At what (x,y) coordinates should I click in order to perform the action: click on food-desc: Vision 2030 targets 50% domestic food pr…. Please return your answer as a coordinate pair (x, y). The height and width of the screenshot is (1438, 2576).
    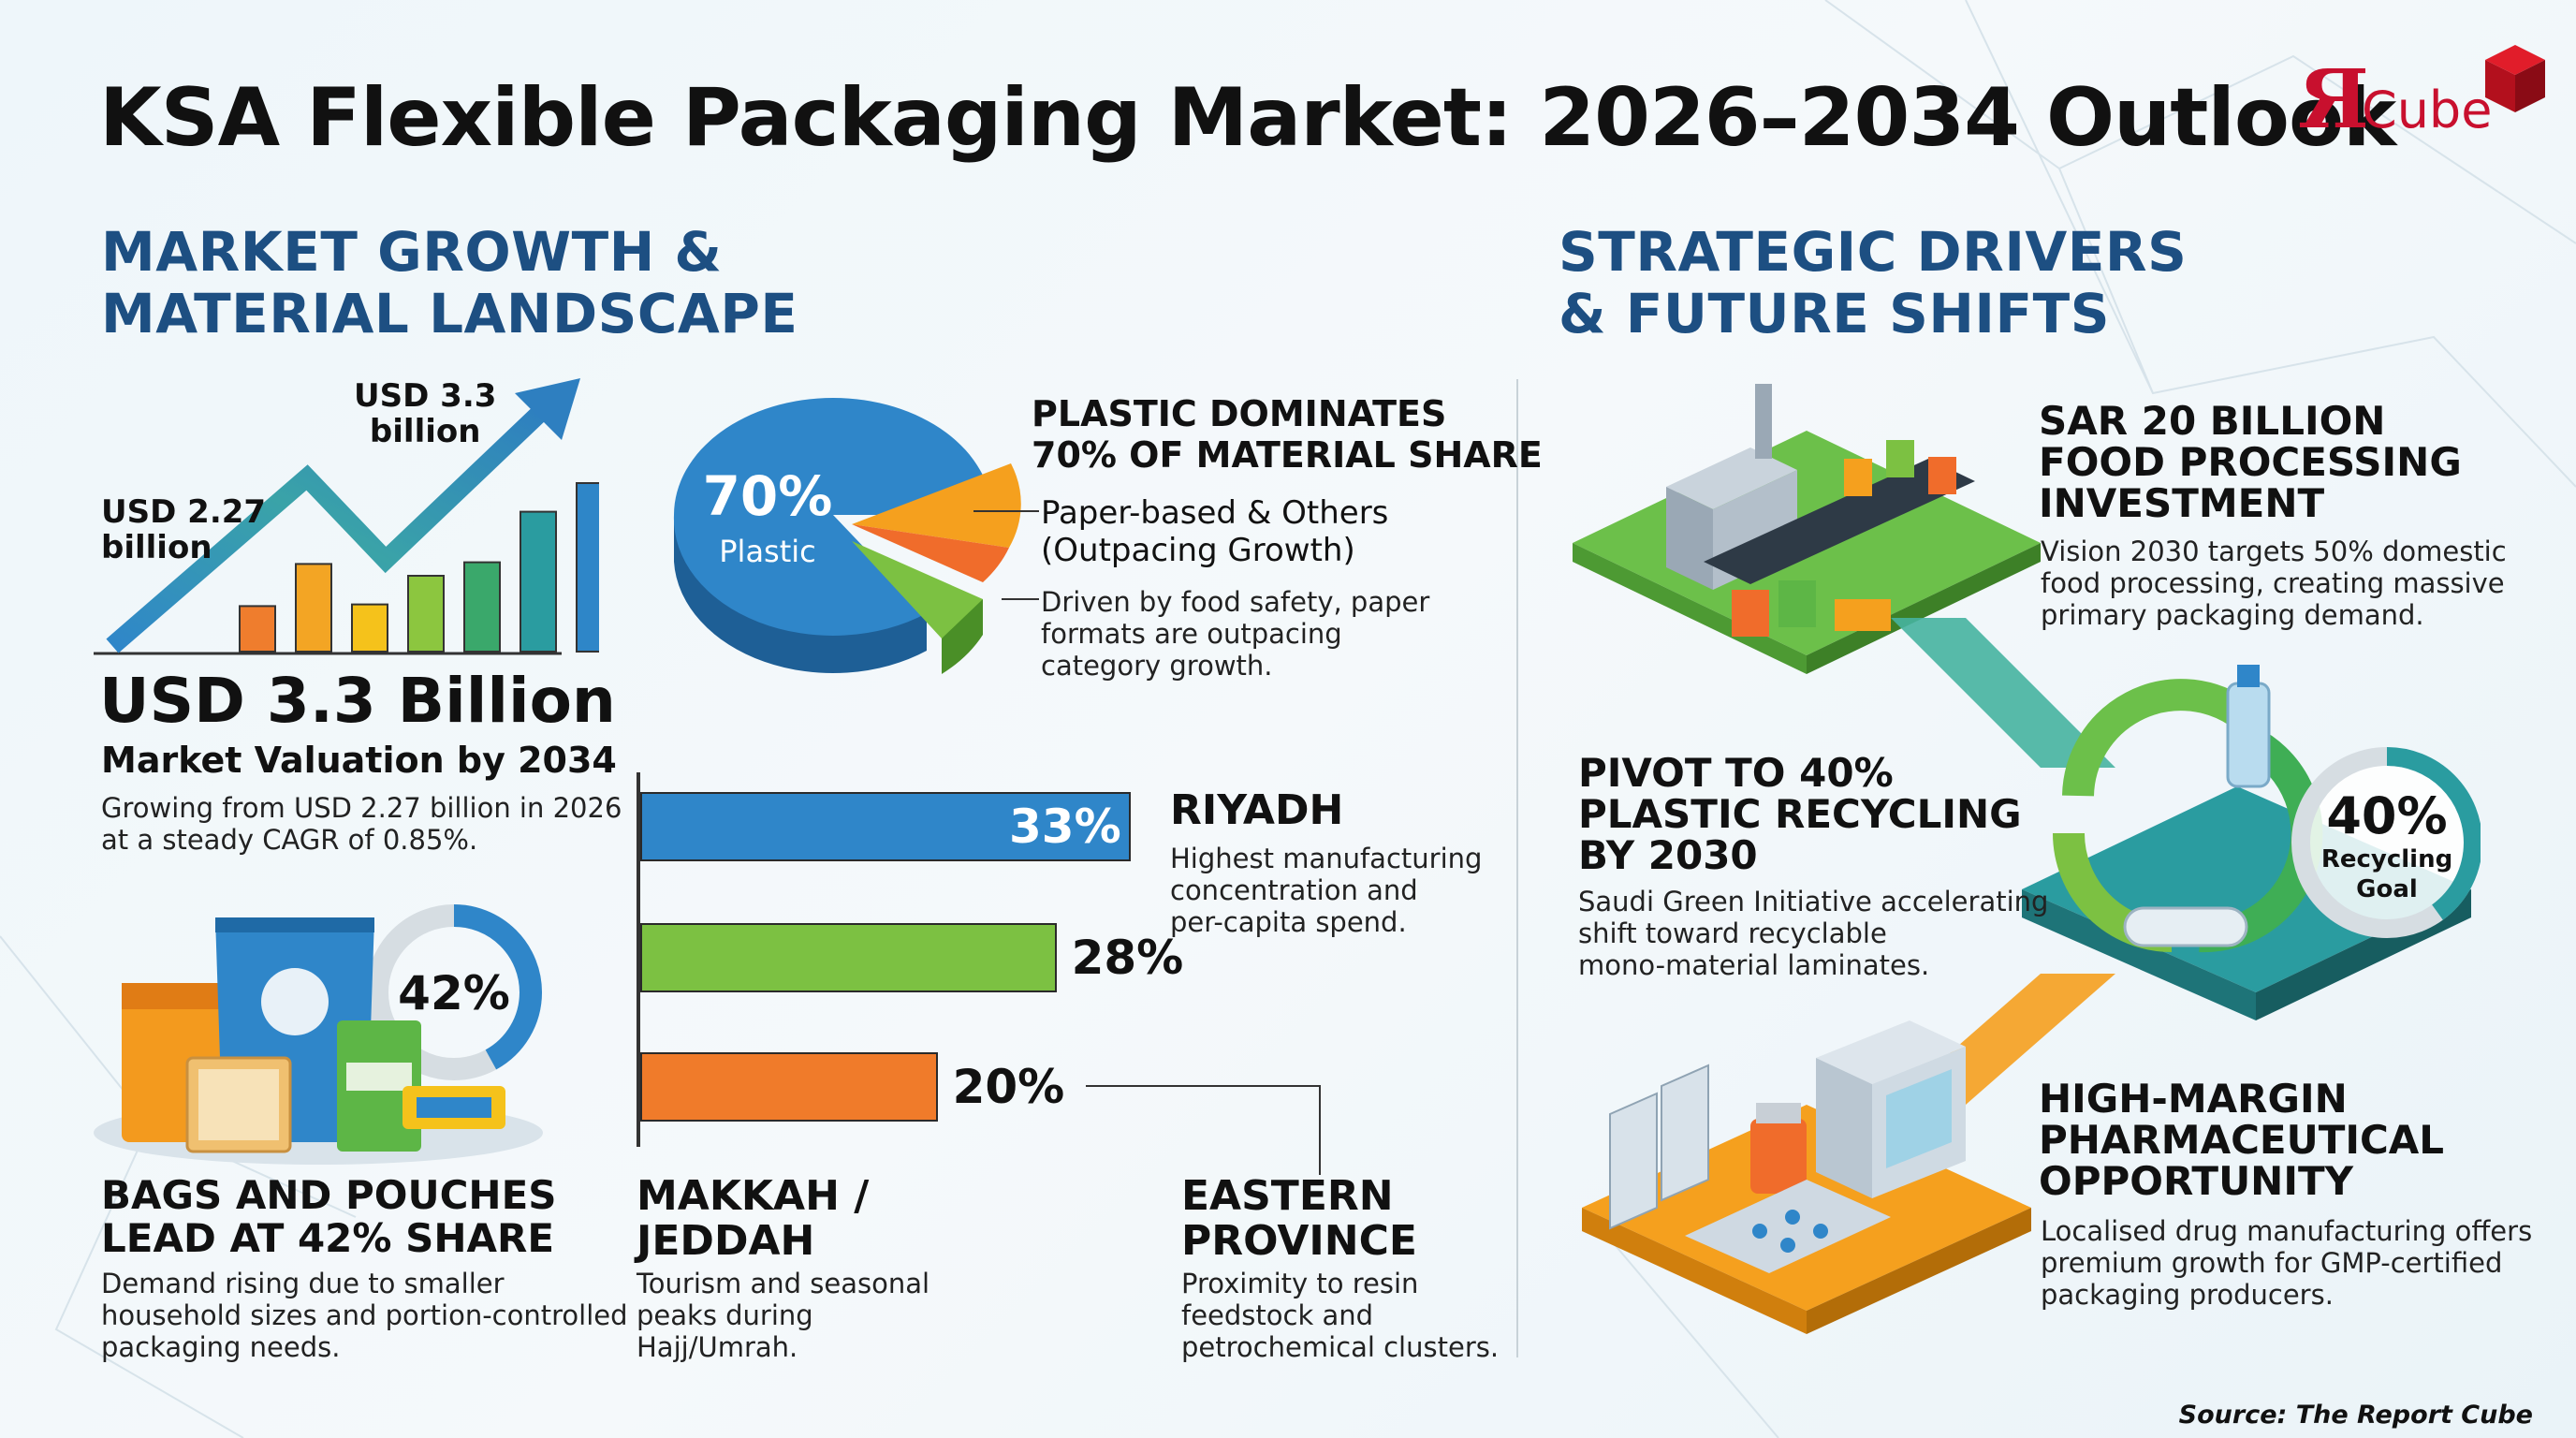
    Looking at the image, I should click on (2274, 583).